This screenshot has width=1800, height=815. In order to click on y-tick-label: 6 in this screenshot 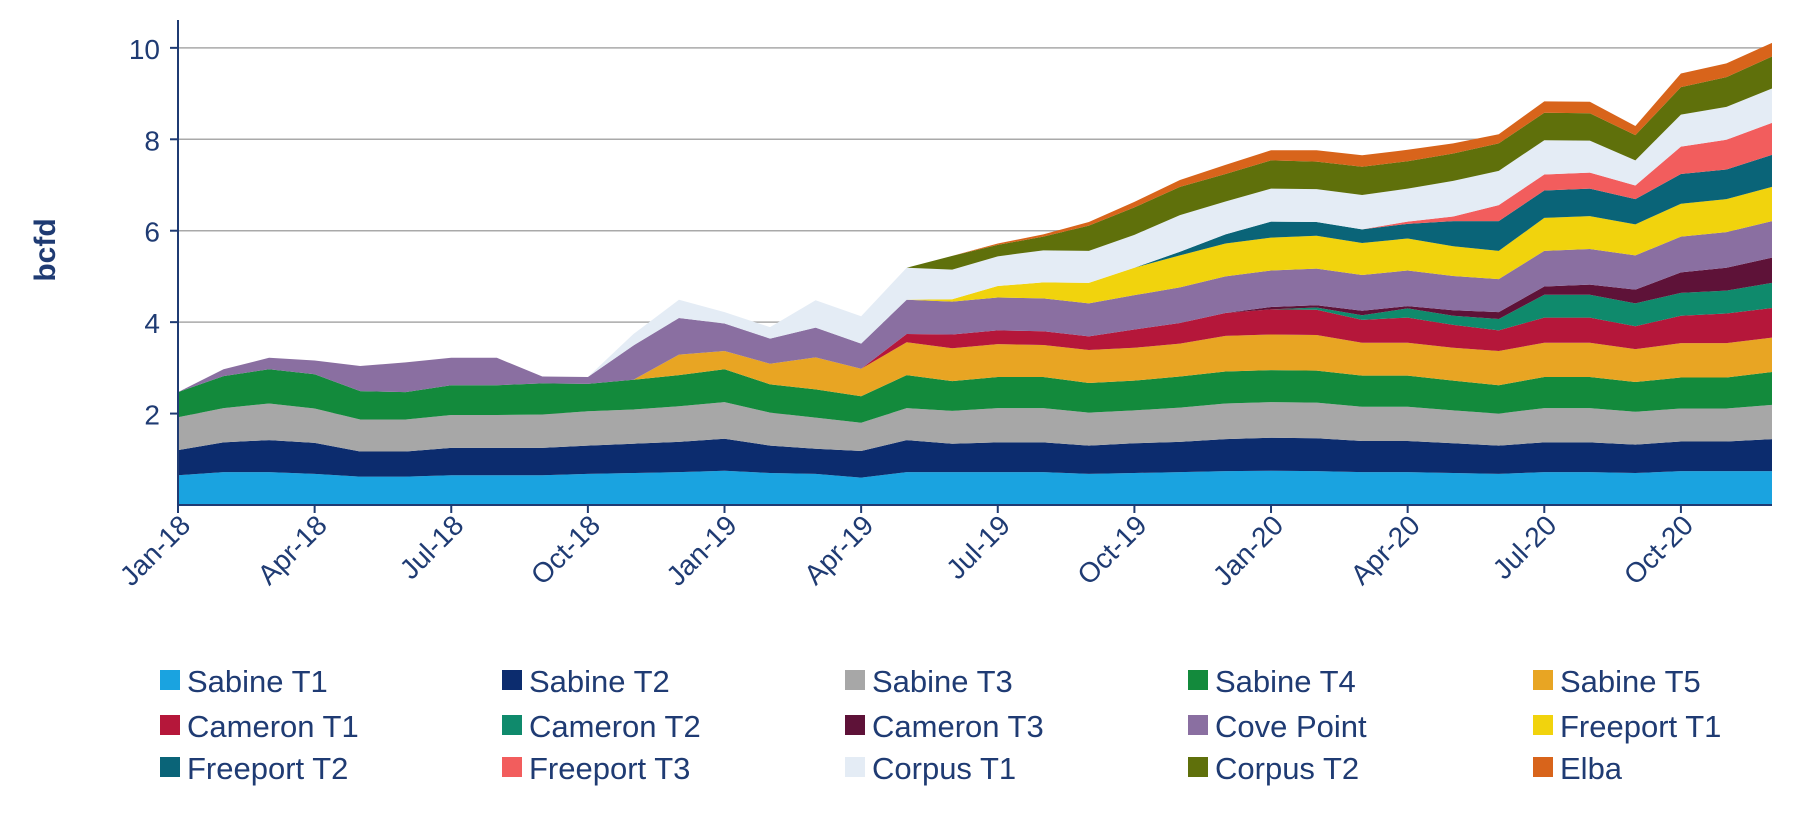, I will do `click(152, 232)`.